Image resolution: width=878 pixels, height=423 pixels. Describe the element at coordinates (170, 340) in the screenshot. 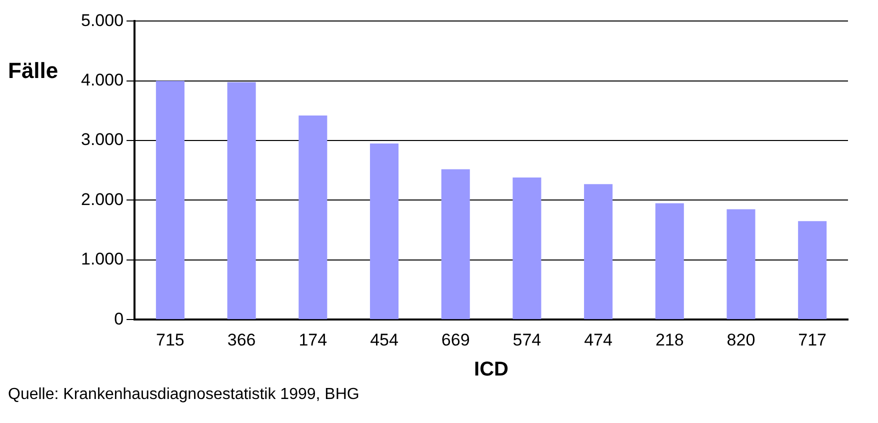

I see `x-tick-label: 715` at that location.